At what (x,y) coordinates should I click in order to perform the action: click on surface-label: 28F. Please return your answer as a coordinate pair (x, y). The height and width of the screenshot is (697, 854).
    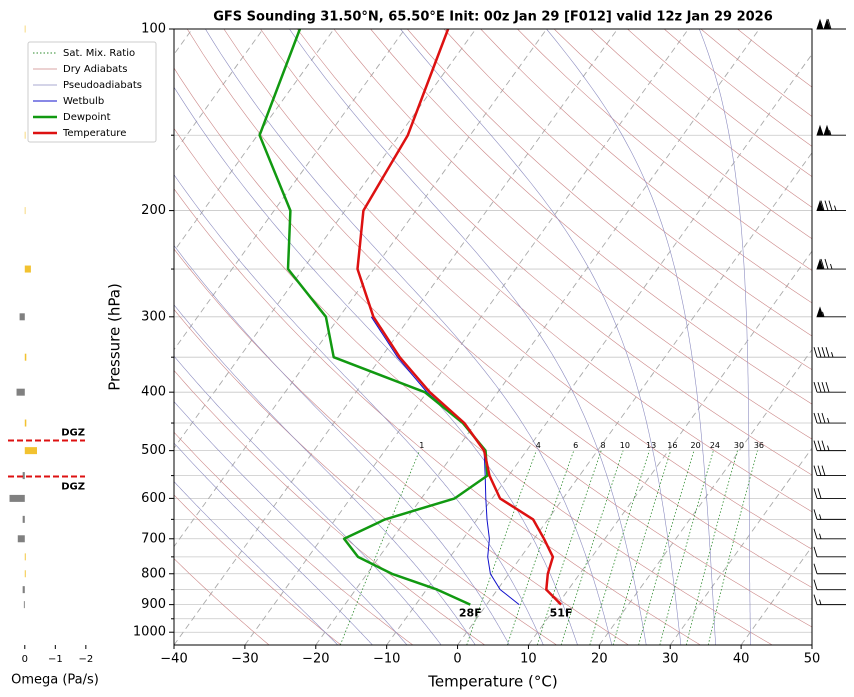
    Looking at the image, I should click on (470, 613).